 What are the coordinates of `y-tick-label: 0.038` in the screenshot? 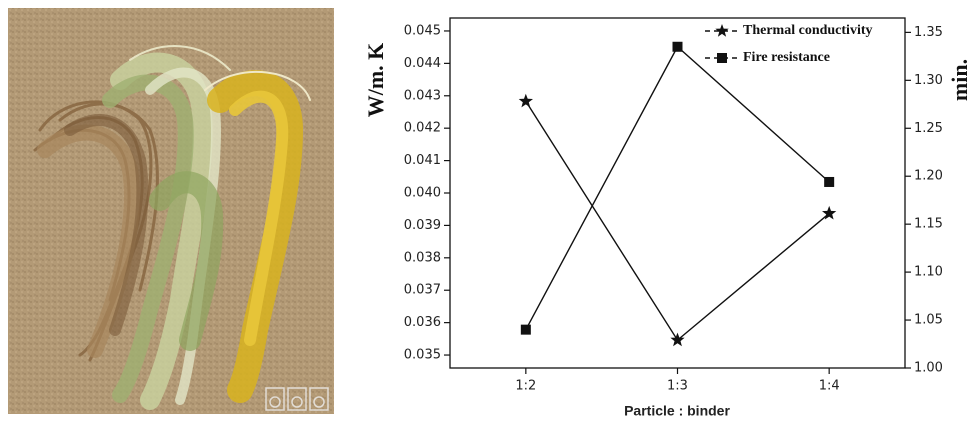 It's located at (422, 257).